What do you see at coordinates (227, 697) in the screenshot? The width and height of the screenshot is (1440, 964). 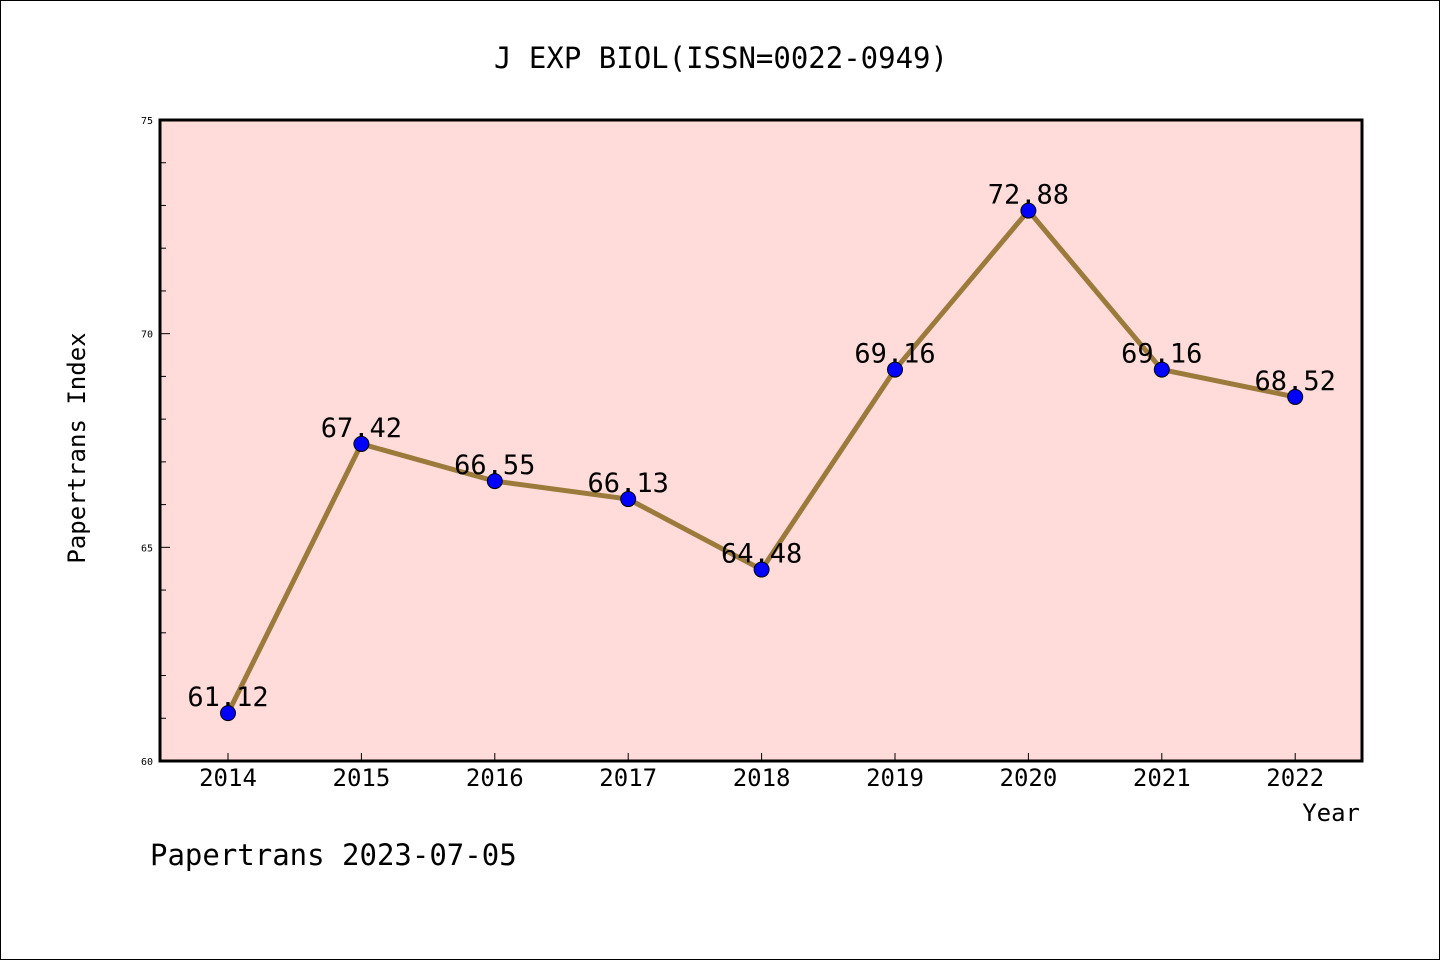 I see `data-label: 61.12` at bounding box center [227, 697].